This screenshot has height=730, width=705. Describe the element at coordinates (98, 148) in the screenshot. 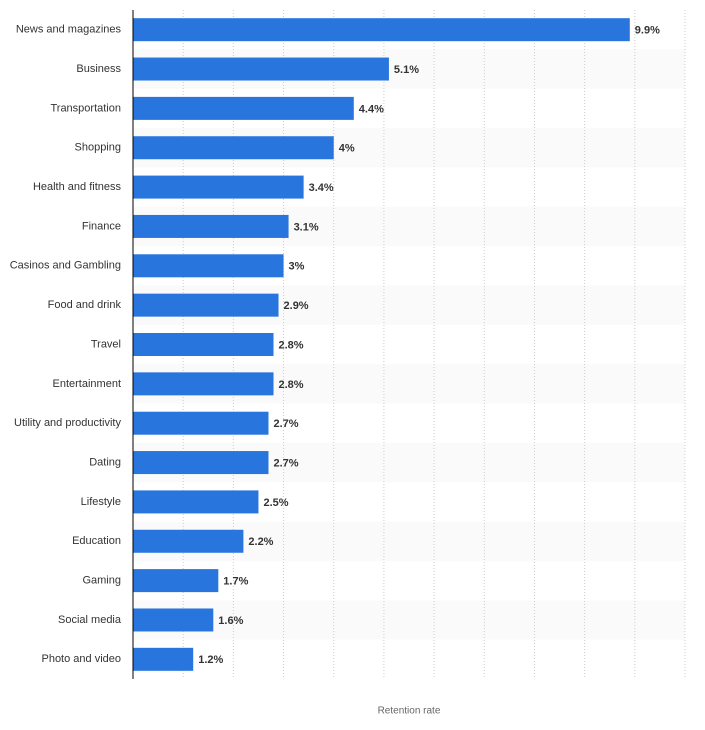

I see `y-tick-label: Shopping` at that location.